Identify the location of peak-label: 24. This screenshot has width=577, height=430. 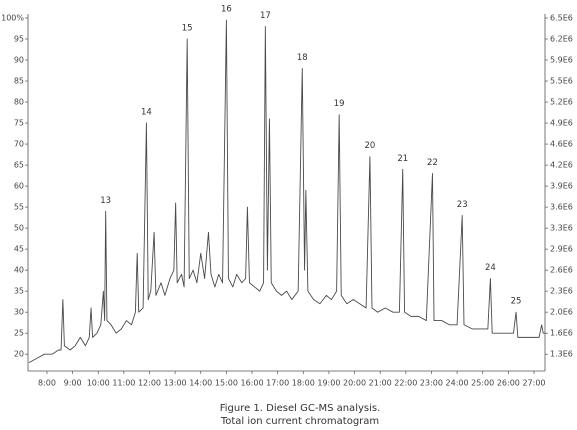
(490, 268).